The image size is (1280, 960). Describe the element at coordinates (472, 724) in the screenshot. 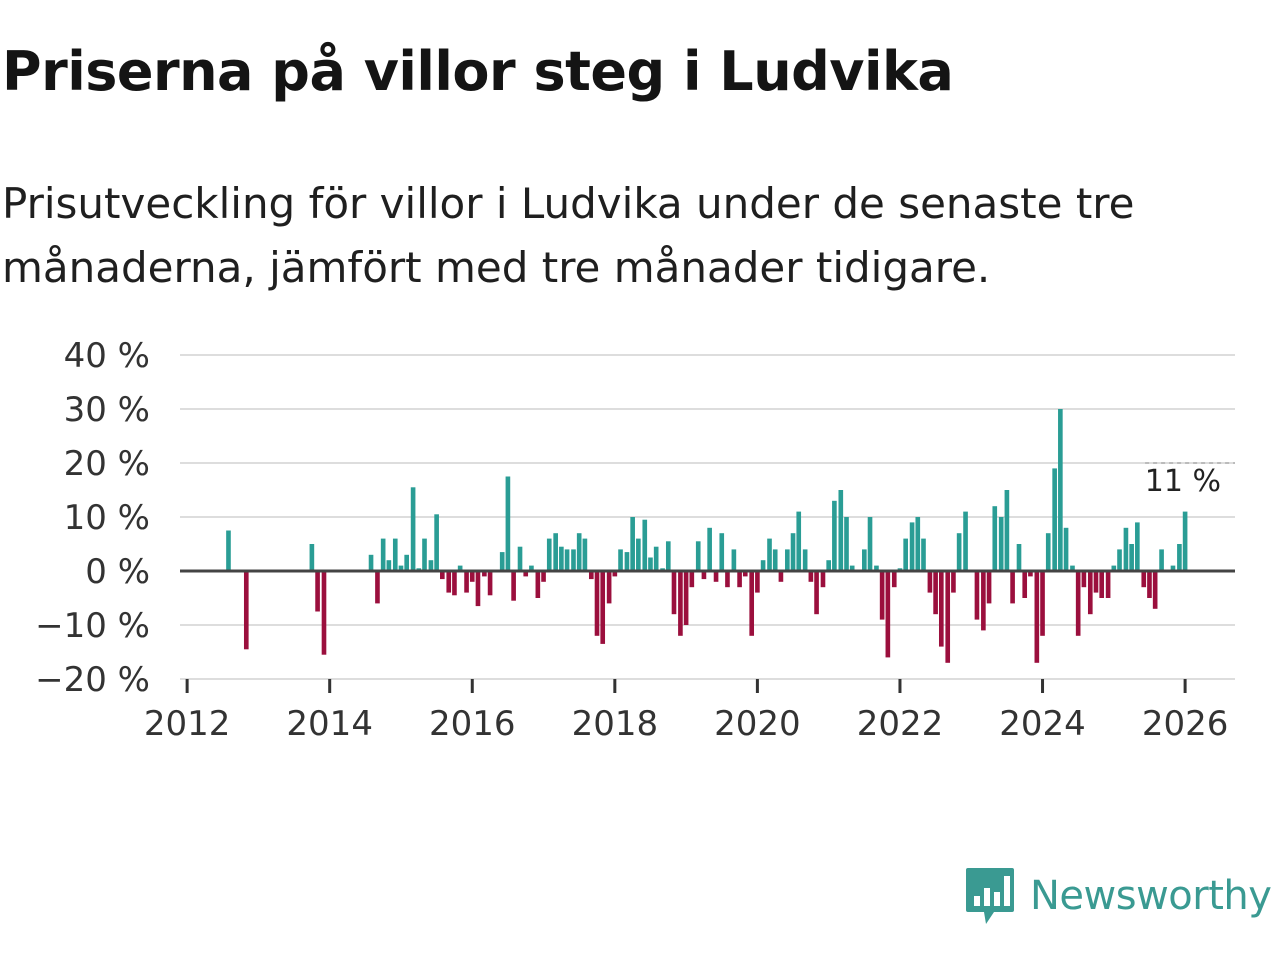

I see `x-tick-label: 2016` at that location.